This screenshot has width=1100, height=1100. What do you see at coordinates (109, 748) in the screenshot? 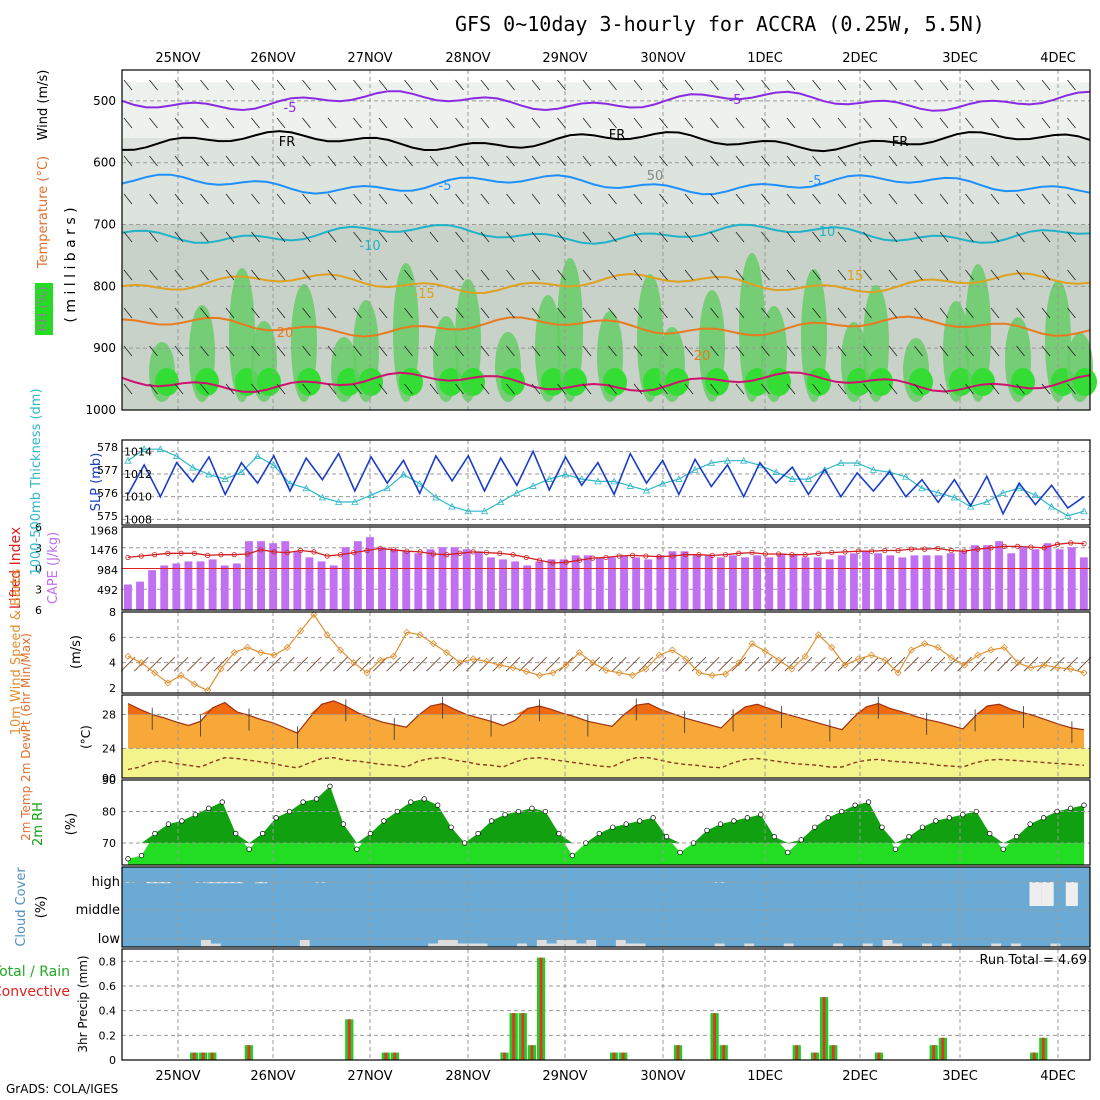
I see `temp-tick-label: 24` at bounding box center [109, 748].